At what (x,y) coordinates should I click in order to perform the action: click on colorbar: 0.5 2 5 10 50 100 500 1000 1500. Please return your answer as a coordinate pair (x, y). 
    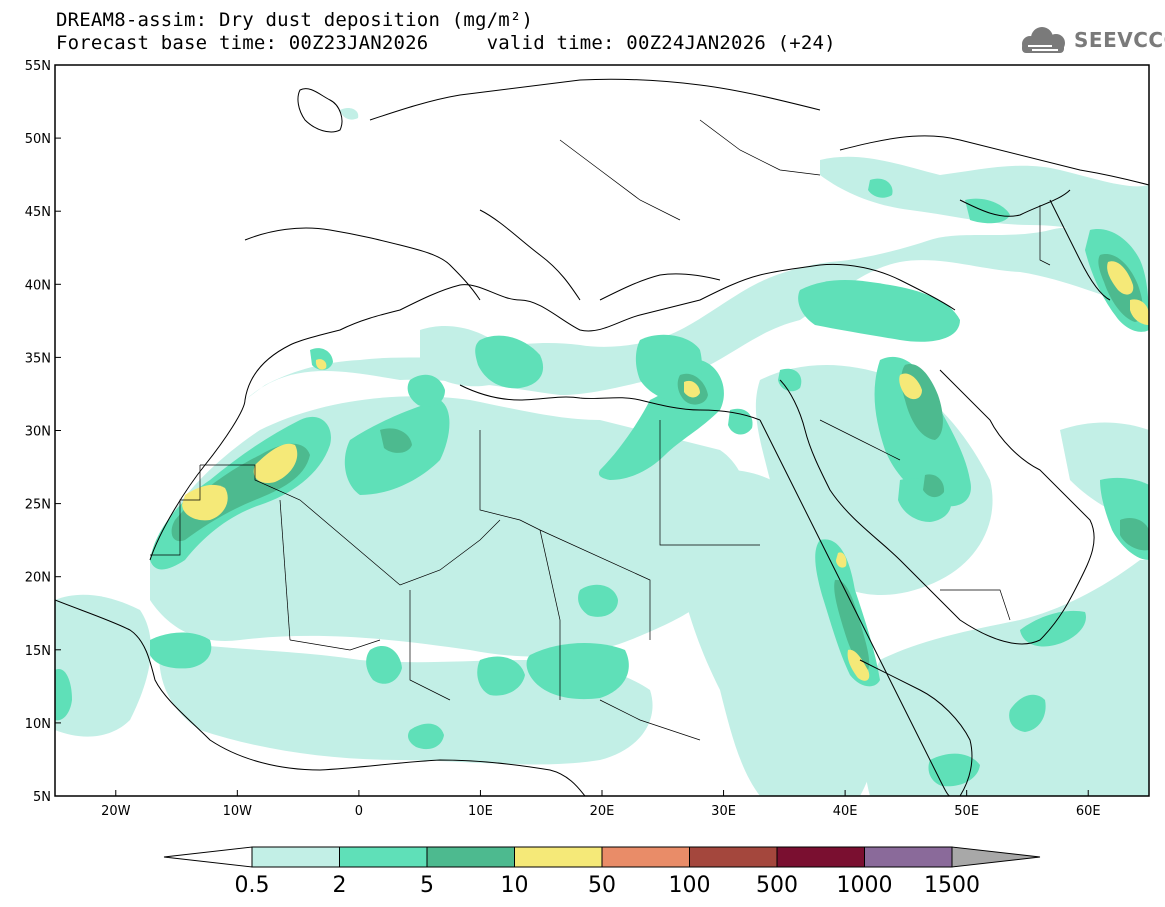
    Looking at the image, I should click on (602, 872).